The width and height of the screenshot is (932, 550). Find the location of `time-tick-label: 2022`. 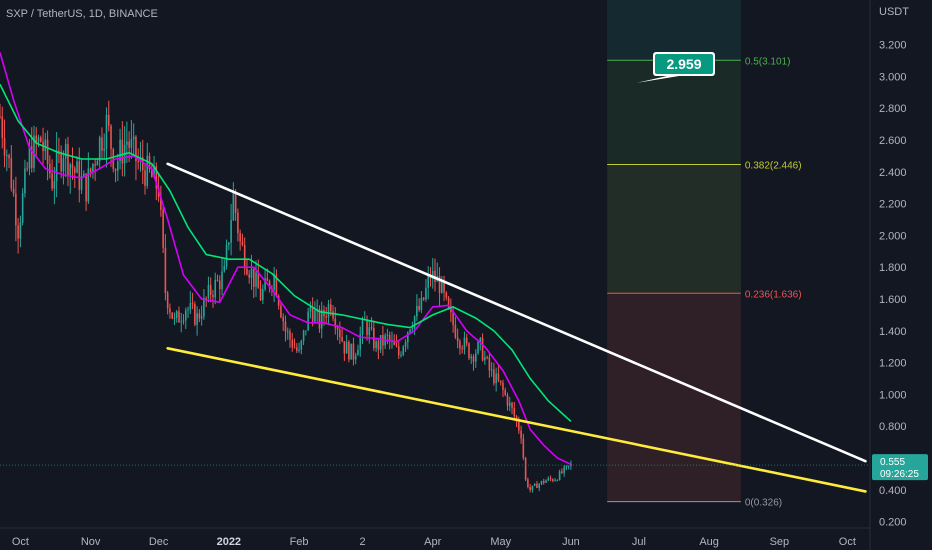

time-tick-label: 2022 is located at coordinates (229, 542).